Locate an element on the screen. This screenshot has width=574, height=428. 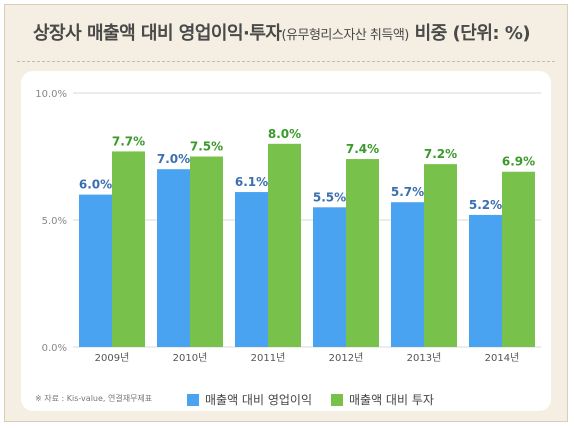
x-tick-label: 2011년 is located at coordinates (268, 358).